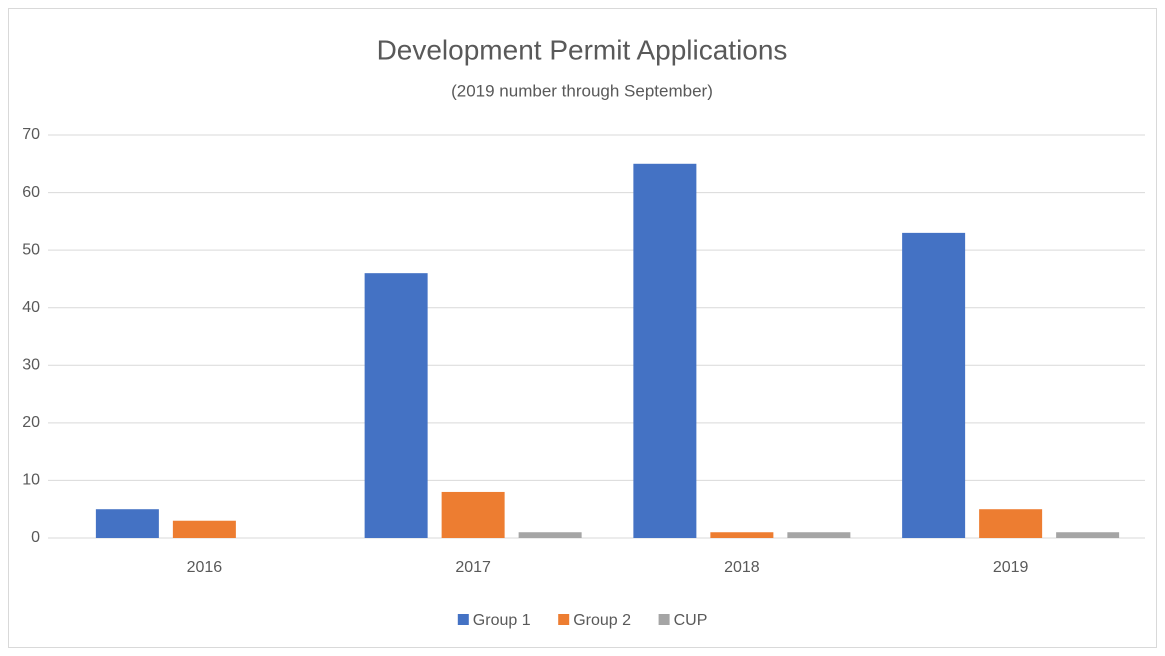 This screenshot has width=1165, height=656. I want to click on x-tick-label: 2019, so click(1011, 567).